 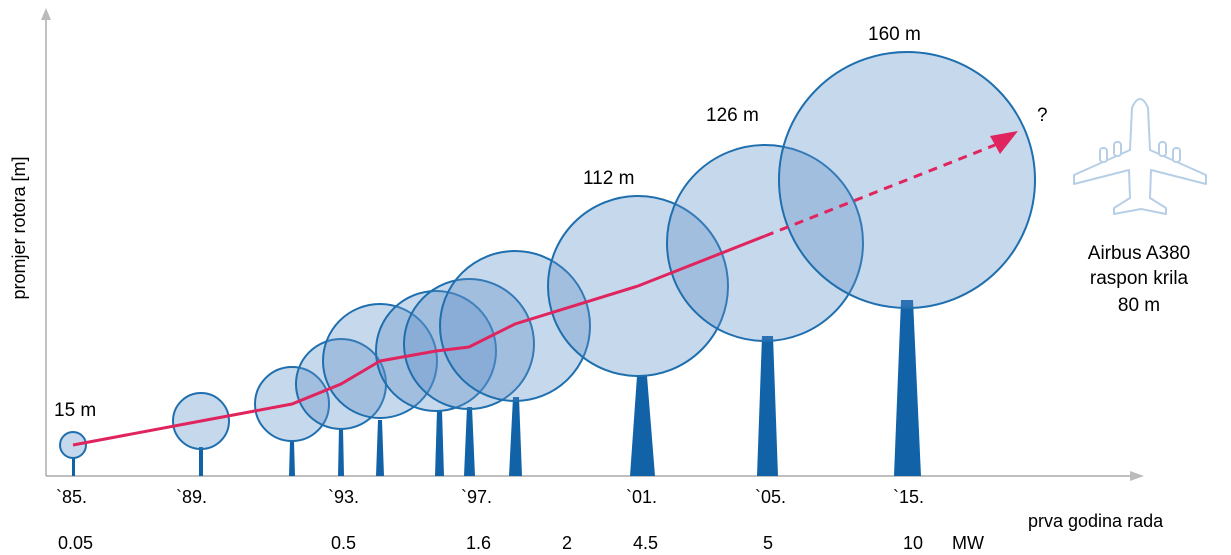 What do you see at coordinates (343, 497) in the screenshot?
I see `year-label: `93.` at bounding box center [343, 497].